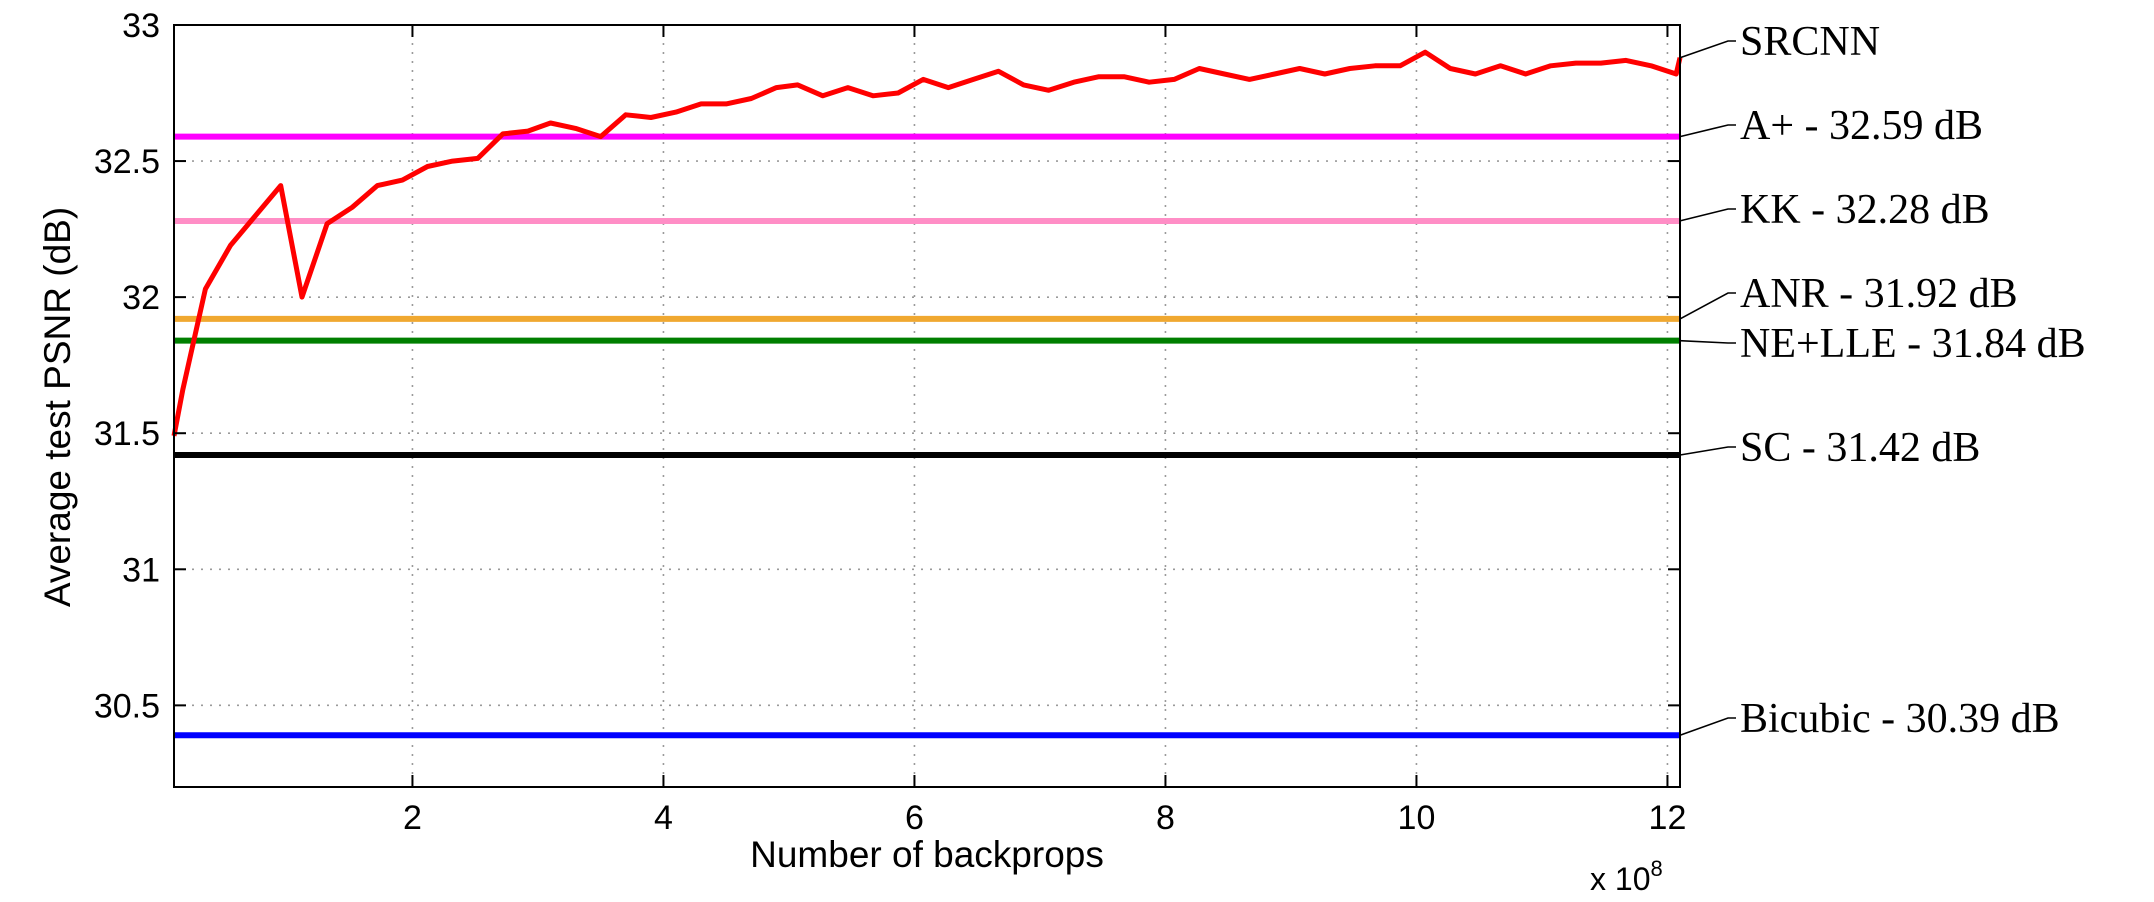 The width and height of the screenshot is (2154, 902). I want to click on x-tick-label: 6, so click(914, 818).